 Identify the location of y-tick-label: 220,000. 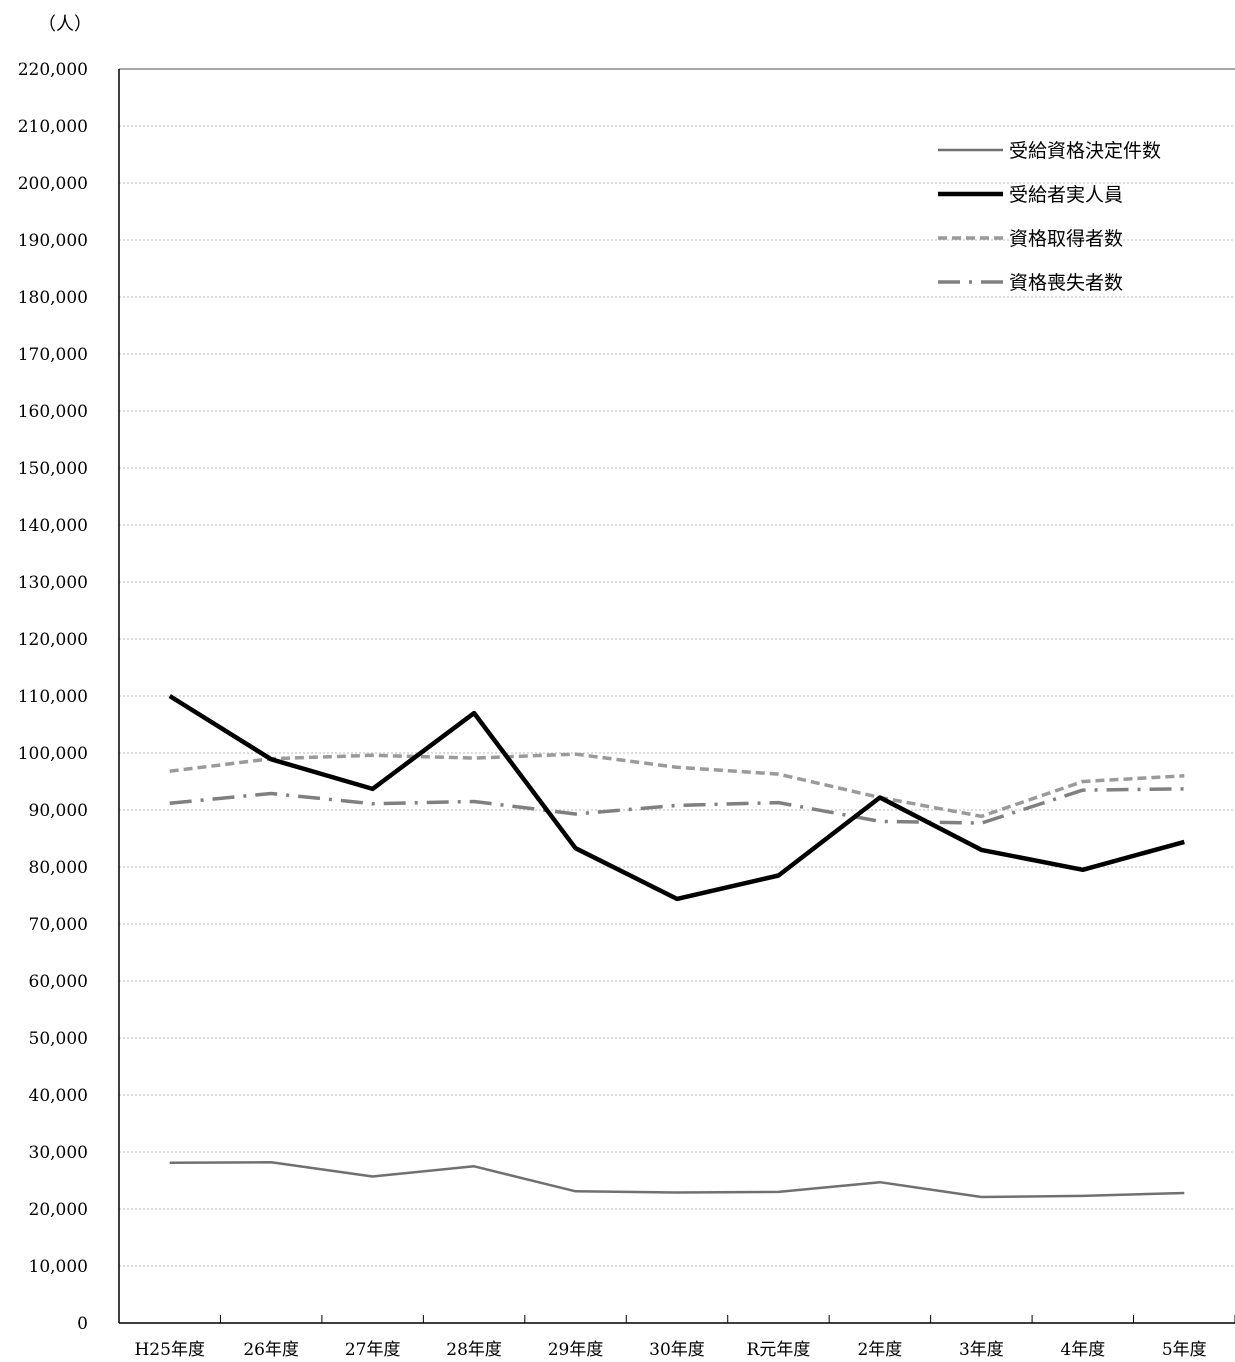
(53, 70).